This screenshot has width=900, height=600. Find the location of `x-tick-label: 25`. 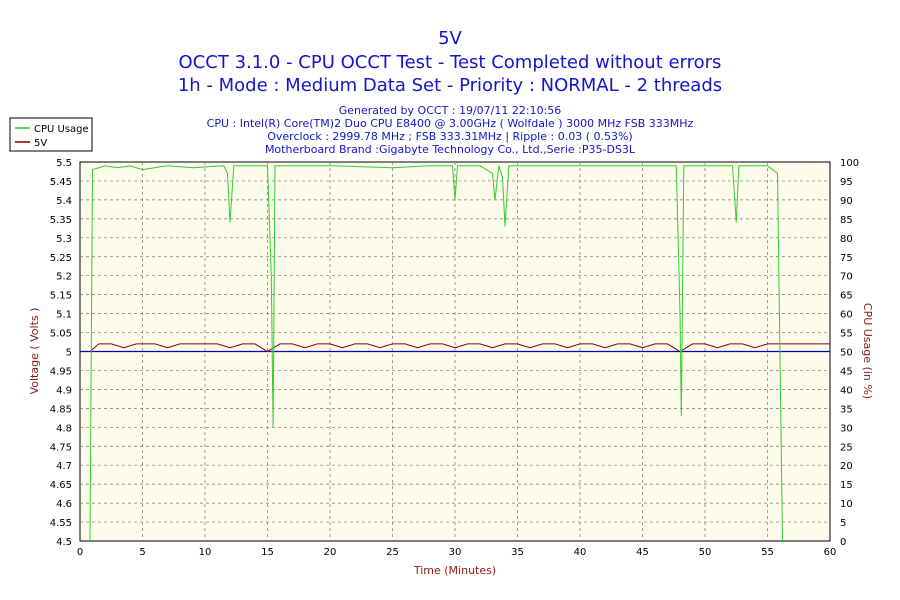

x-tick-label: 25 is located at coordinates (392, 552).